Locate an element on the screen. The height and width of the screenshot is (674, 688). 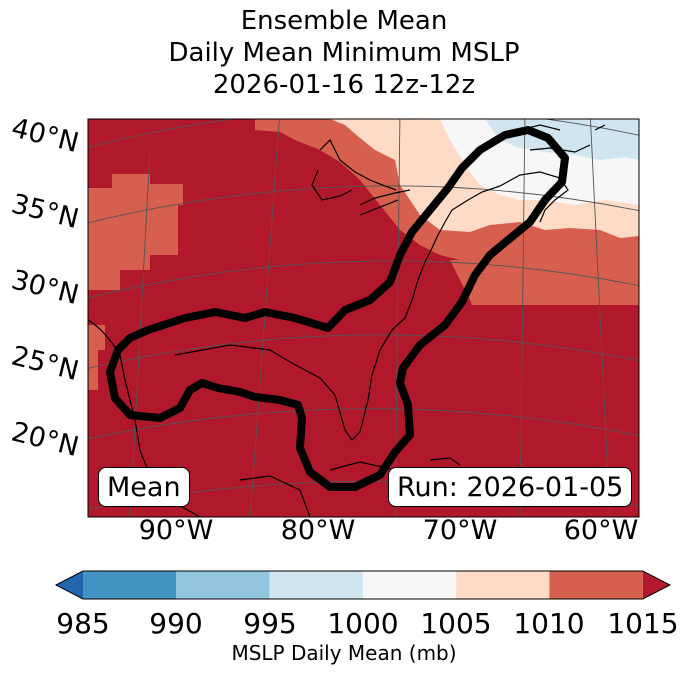
lon-label-90w: 90°W is located at coordinates (176, 530).